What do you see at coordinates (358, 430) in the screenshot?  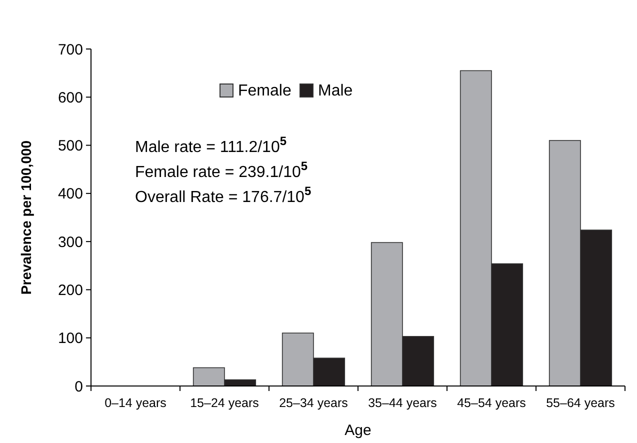 I see `x-axis-title: Age` at bounding box center [358, 430].